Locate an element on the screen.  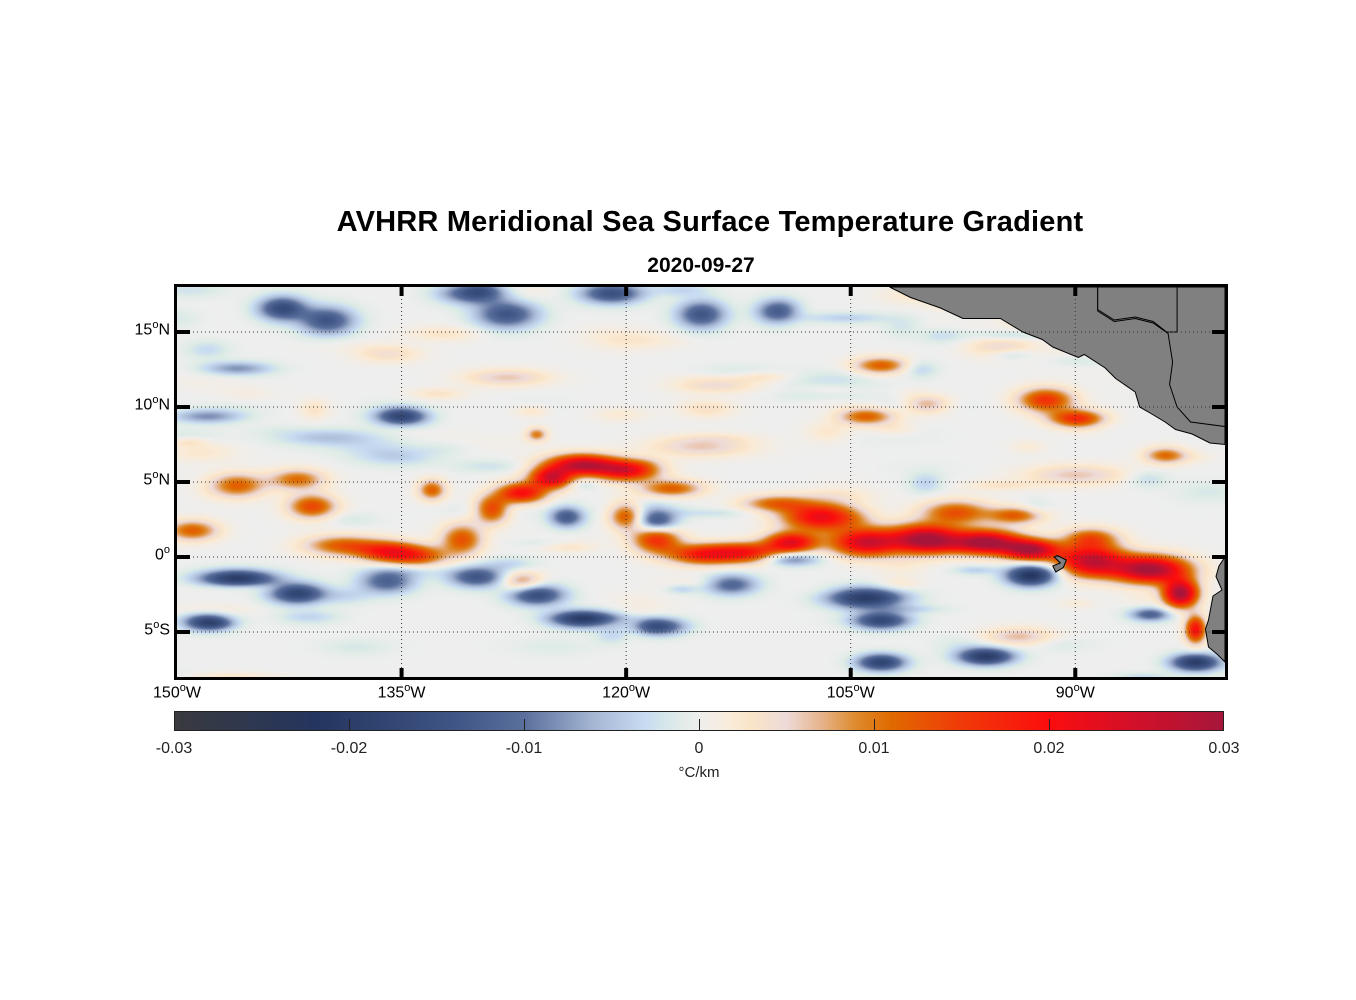
tick-number: 120 is located at coordinates (615, 693).